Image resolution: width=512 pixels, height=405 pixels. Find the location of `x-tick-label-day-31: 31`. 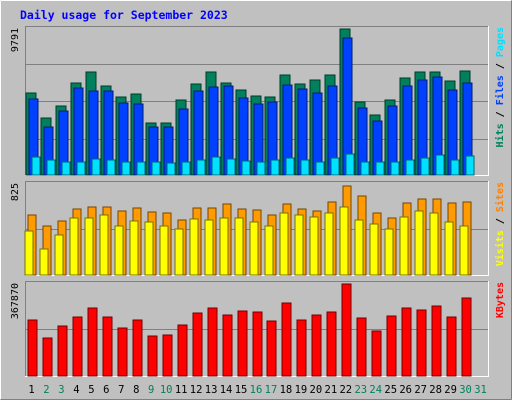

x-tick-label-day-31: 31 is located at coordinates (480, 390).